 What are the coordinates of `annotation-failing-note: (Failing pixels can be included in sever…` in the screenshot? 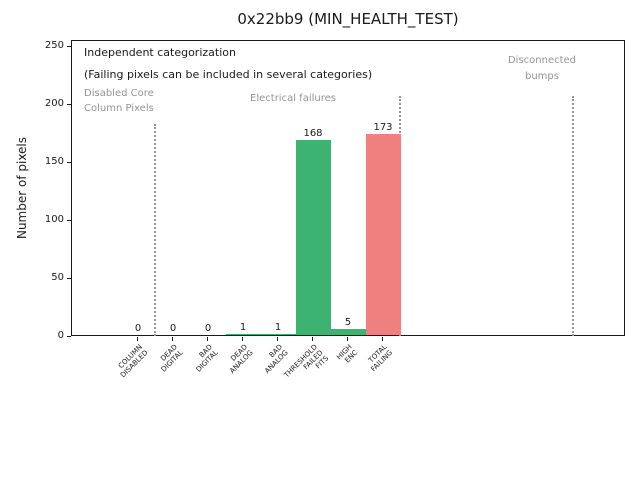 It's located at (228, 74).